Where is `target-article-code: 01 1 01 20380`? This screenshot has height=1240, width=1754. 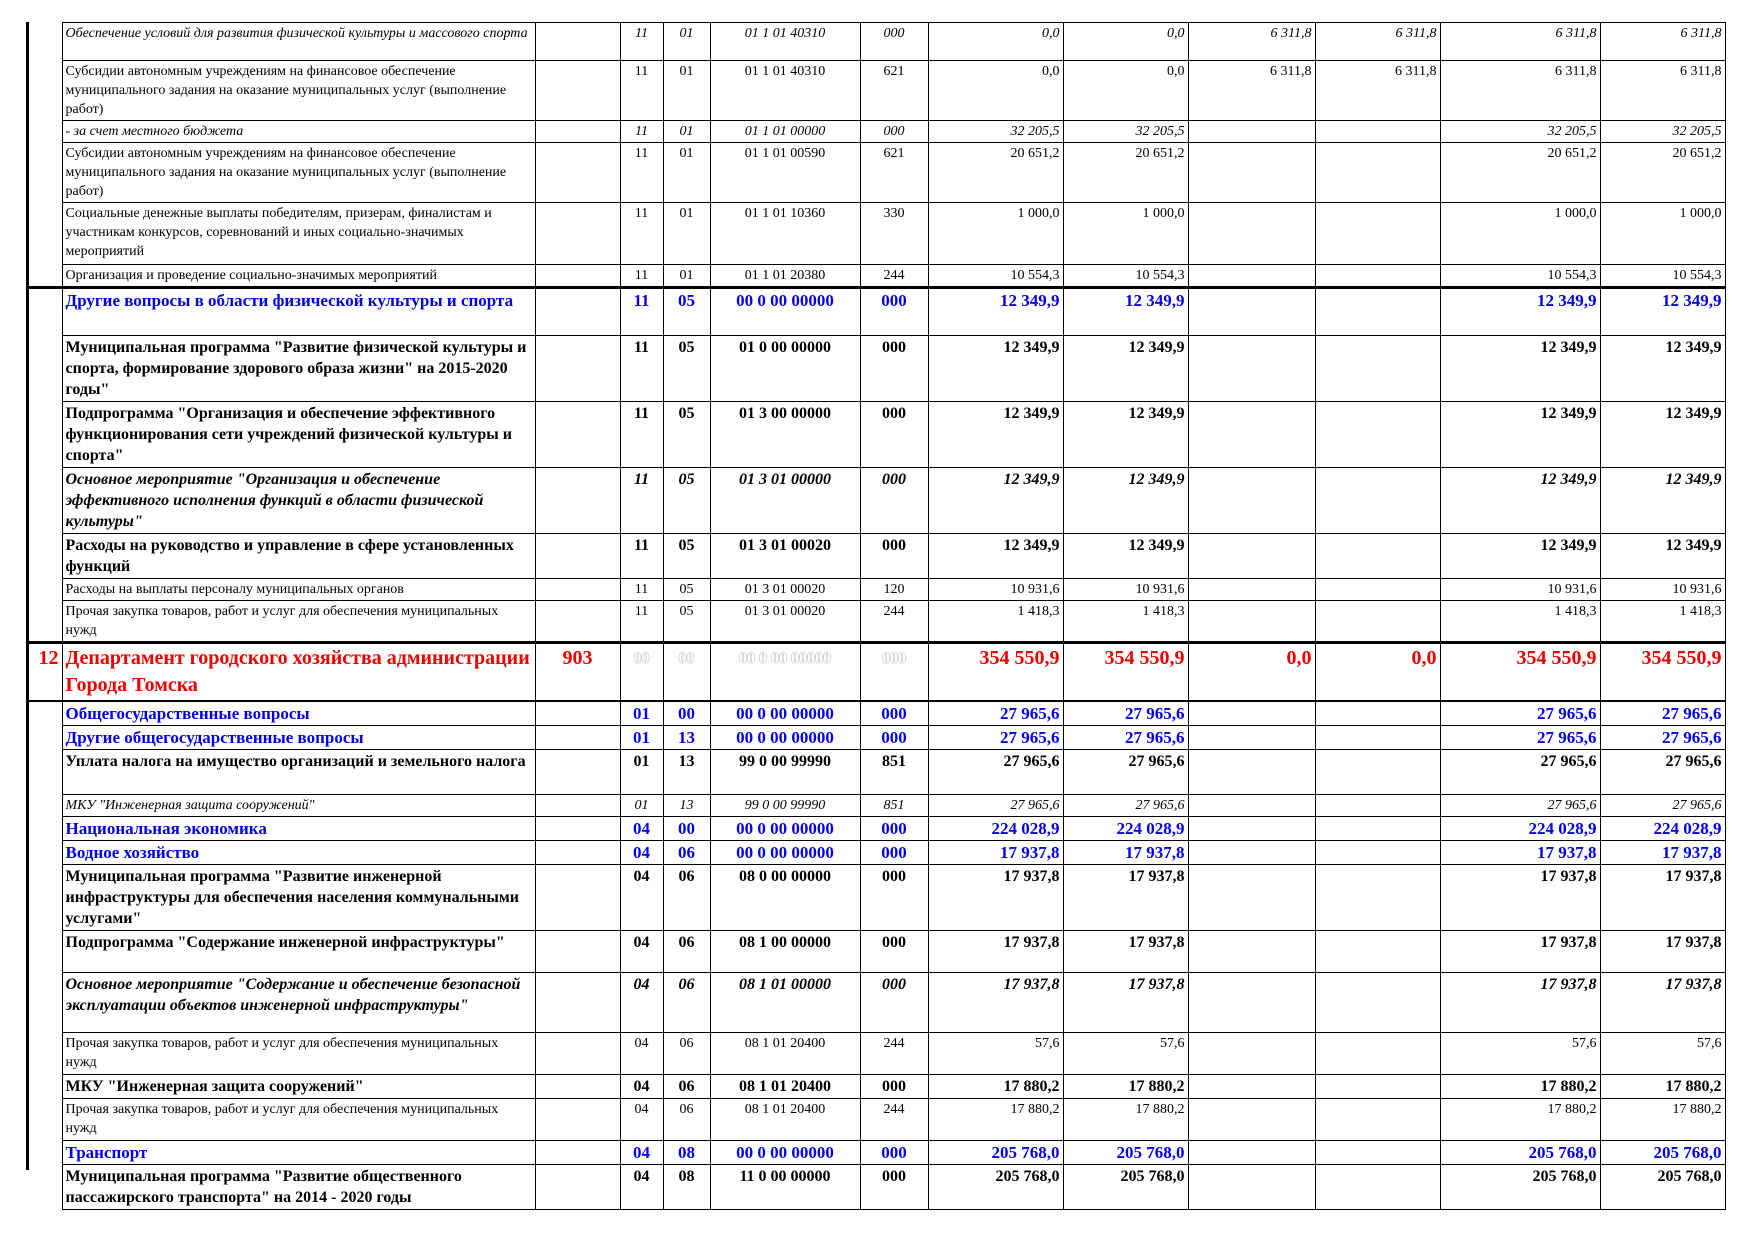 target-article-code: 01 1 01 20380 is located at coordinates (785, 276).